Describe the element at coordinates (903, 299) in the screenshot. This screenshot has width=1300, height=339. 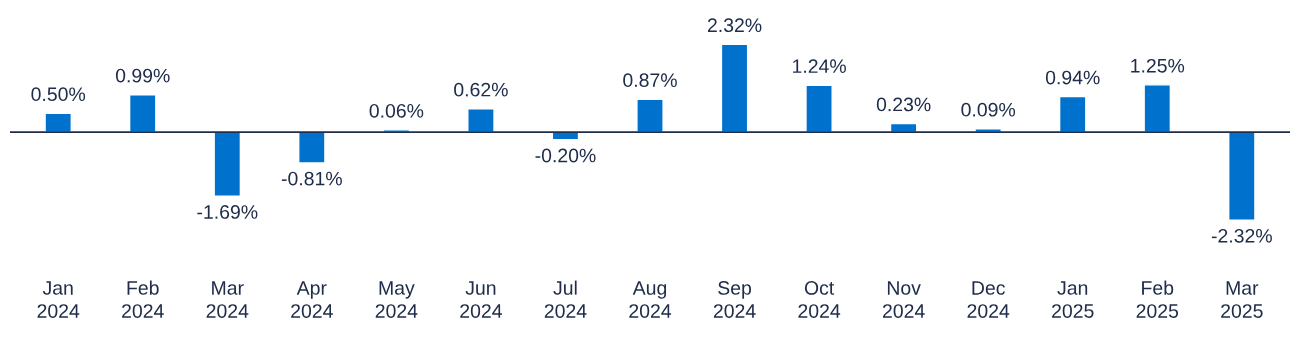
I see `x-tick-label: Nov 2024` at that location.